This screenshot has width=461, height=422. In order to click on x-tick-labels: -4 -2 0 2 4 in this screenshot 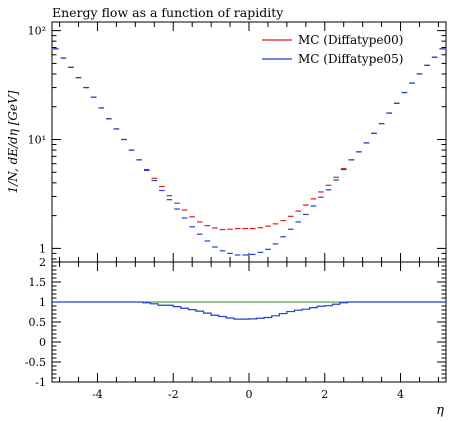, I will do `click(248, 394)`.